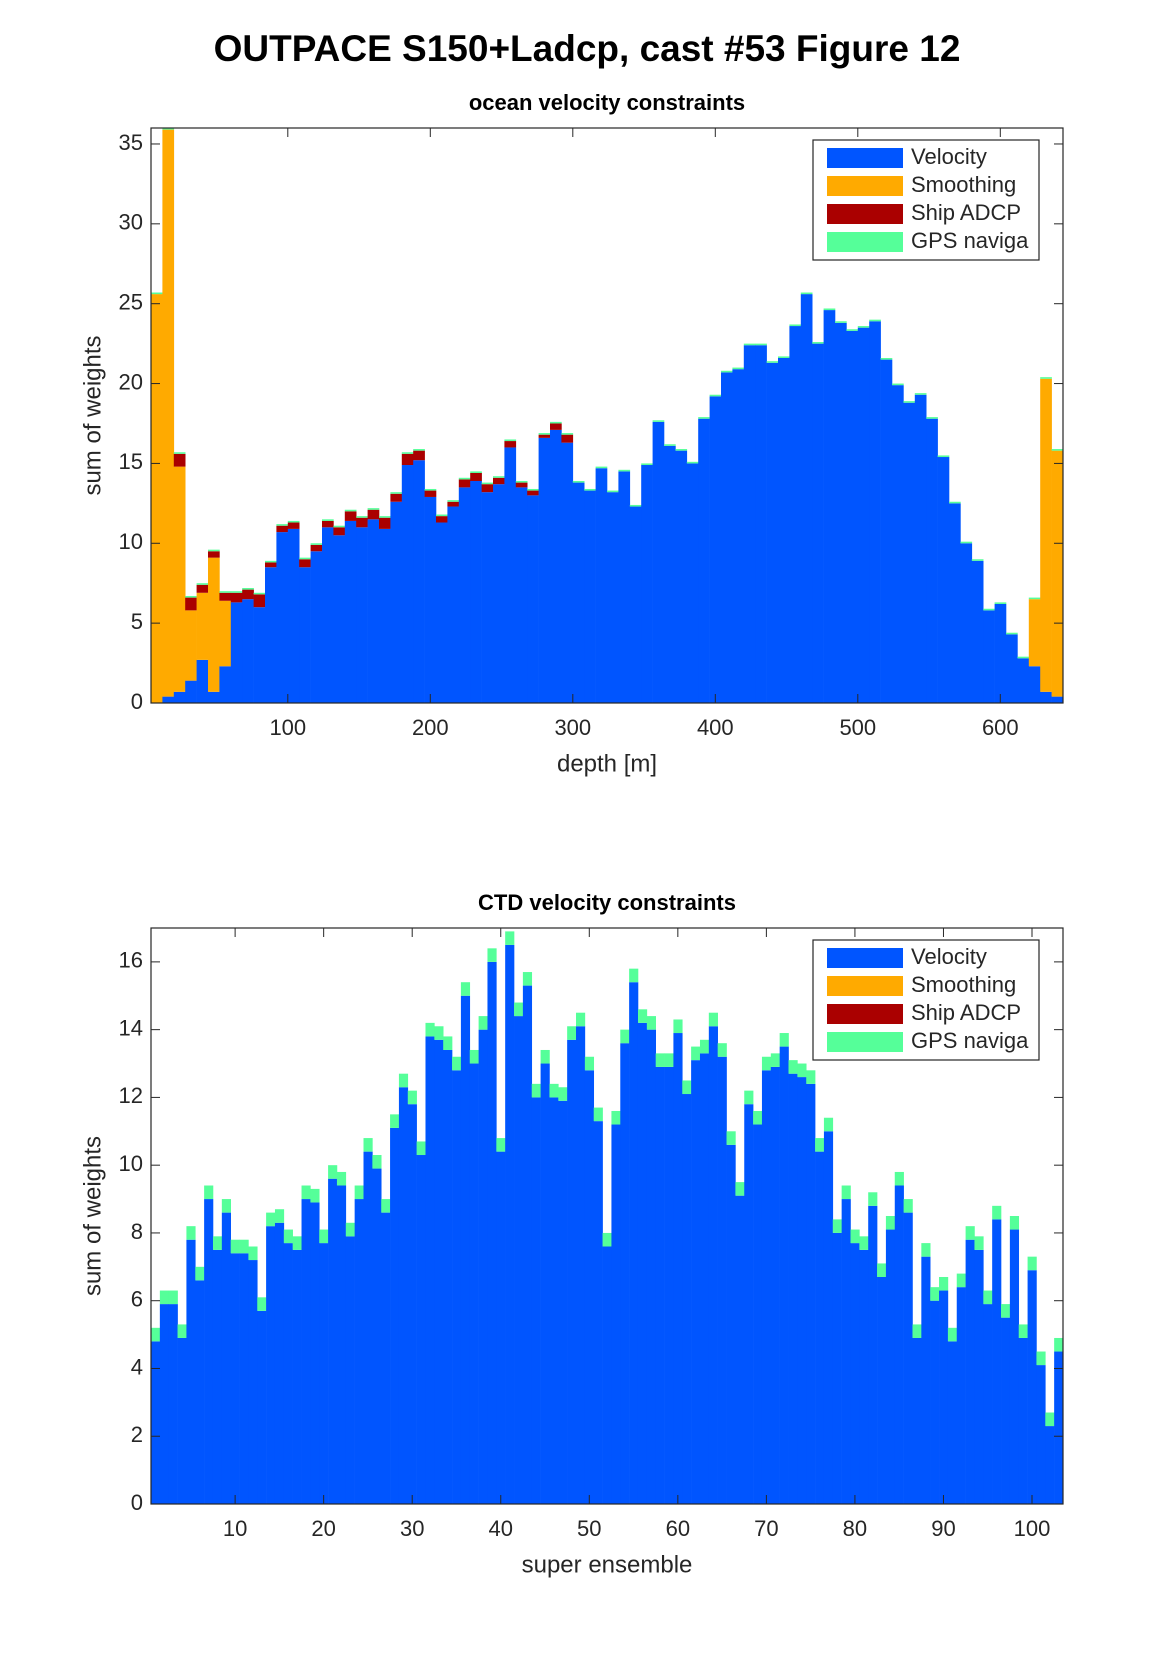 This screenshot has height=1679, width=1165. I want to click on y-tick-label: 10, so click(131, 1163).